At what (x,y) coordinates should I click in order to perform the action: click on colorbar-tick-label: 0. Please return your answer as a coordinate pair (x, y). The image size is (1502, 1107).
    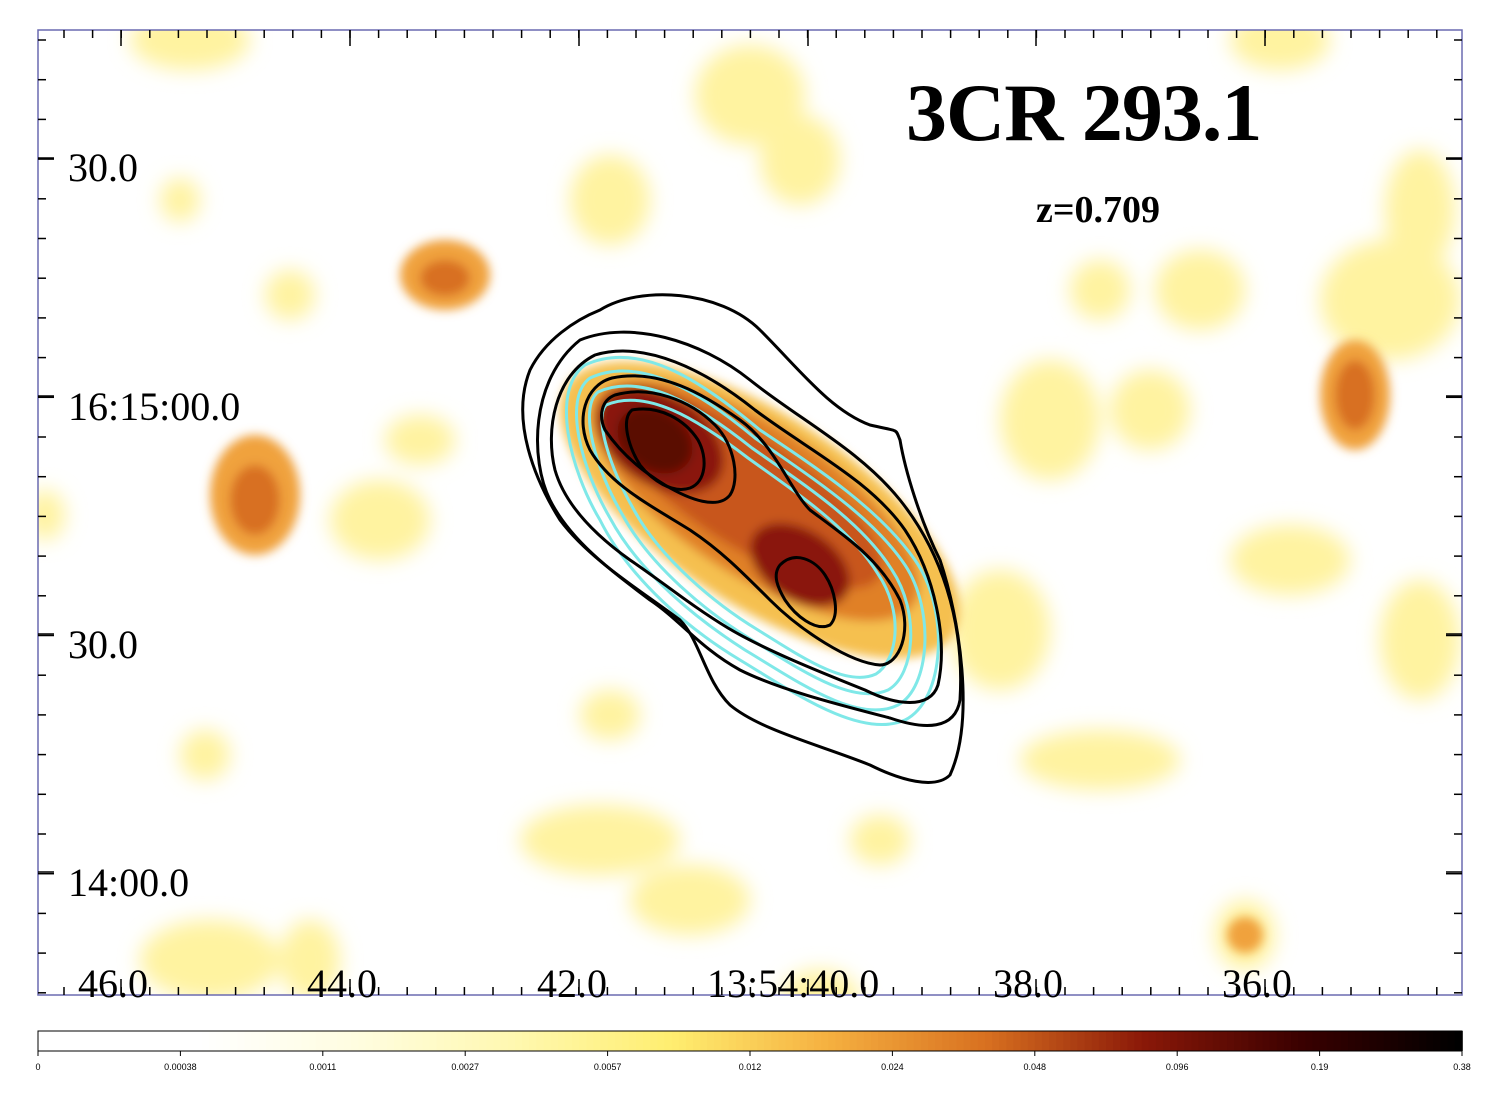
    Looking at the image, I should click on (38, 1067).